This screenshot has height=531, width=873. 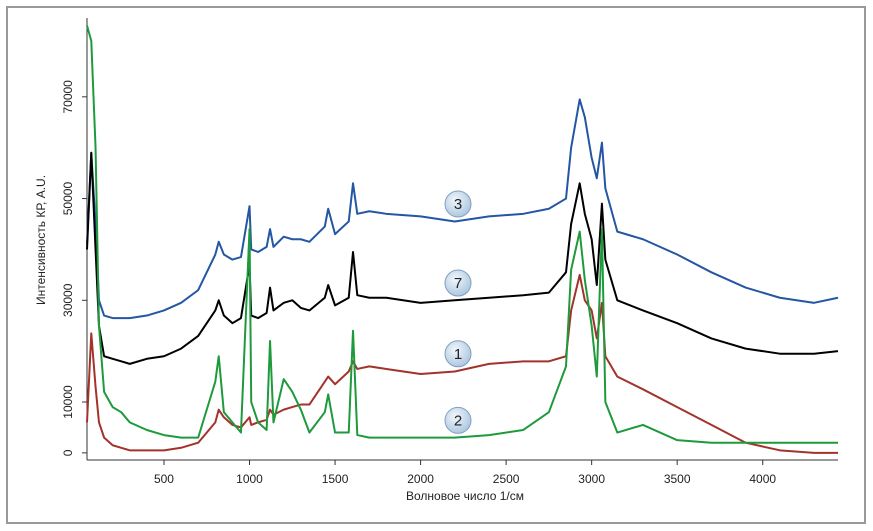 I want to click on y-tick-label: 50000, so click(x=68, y=199).